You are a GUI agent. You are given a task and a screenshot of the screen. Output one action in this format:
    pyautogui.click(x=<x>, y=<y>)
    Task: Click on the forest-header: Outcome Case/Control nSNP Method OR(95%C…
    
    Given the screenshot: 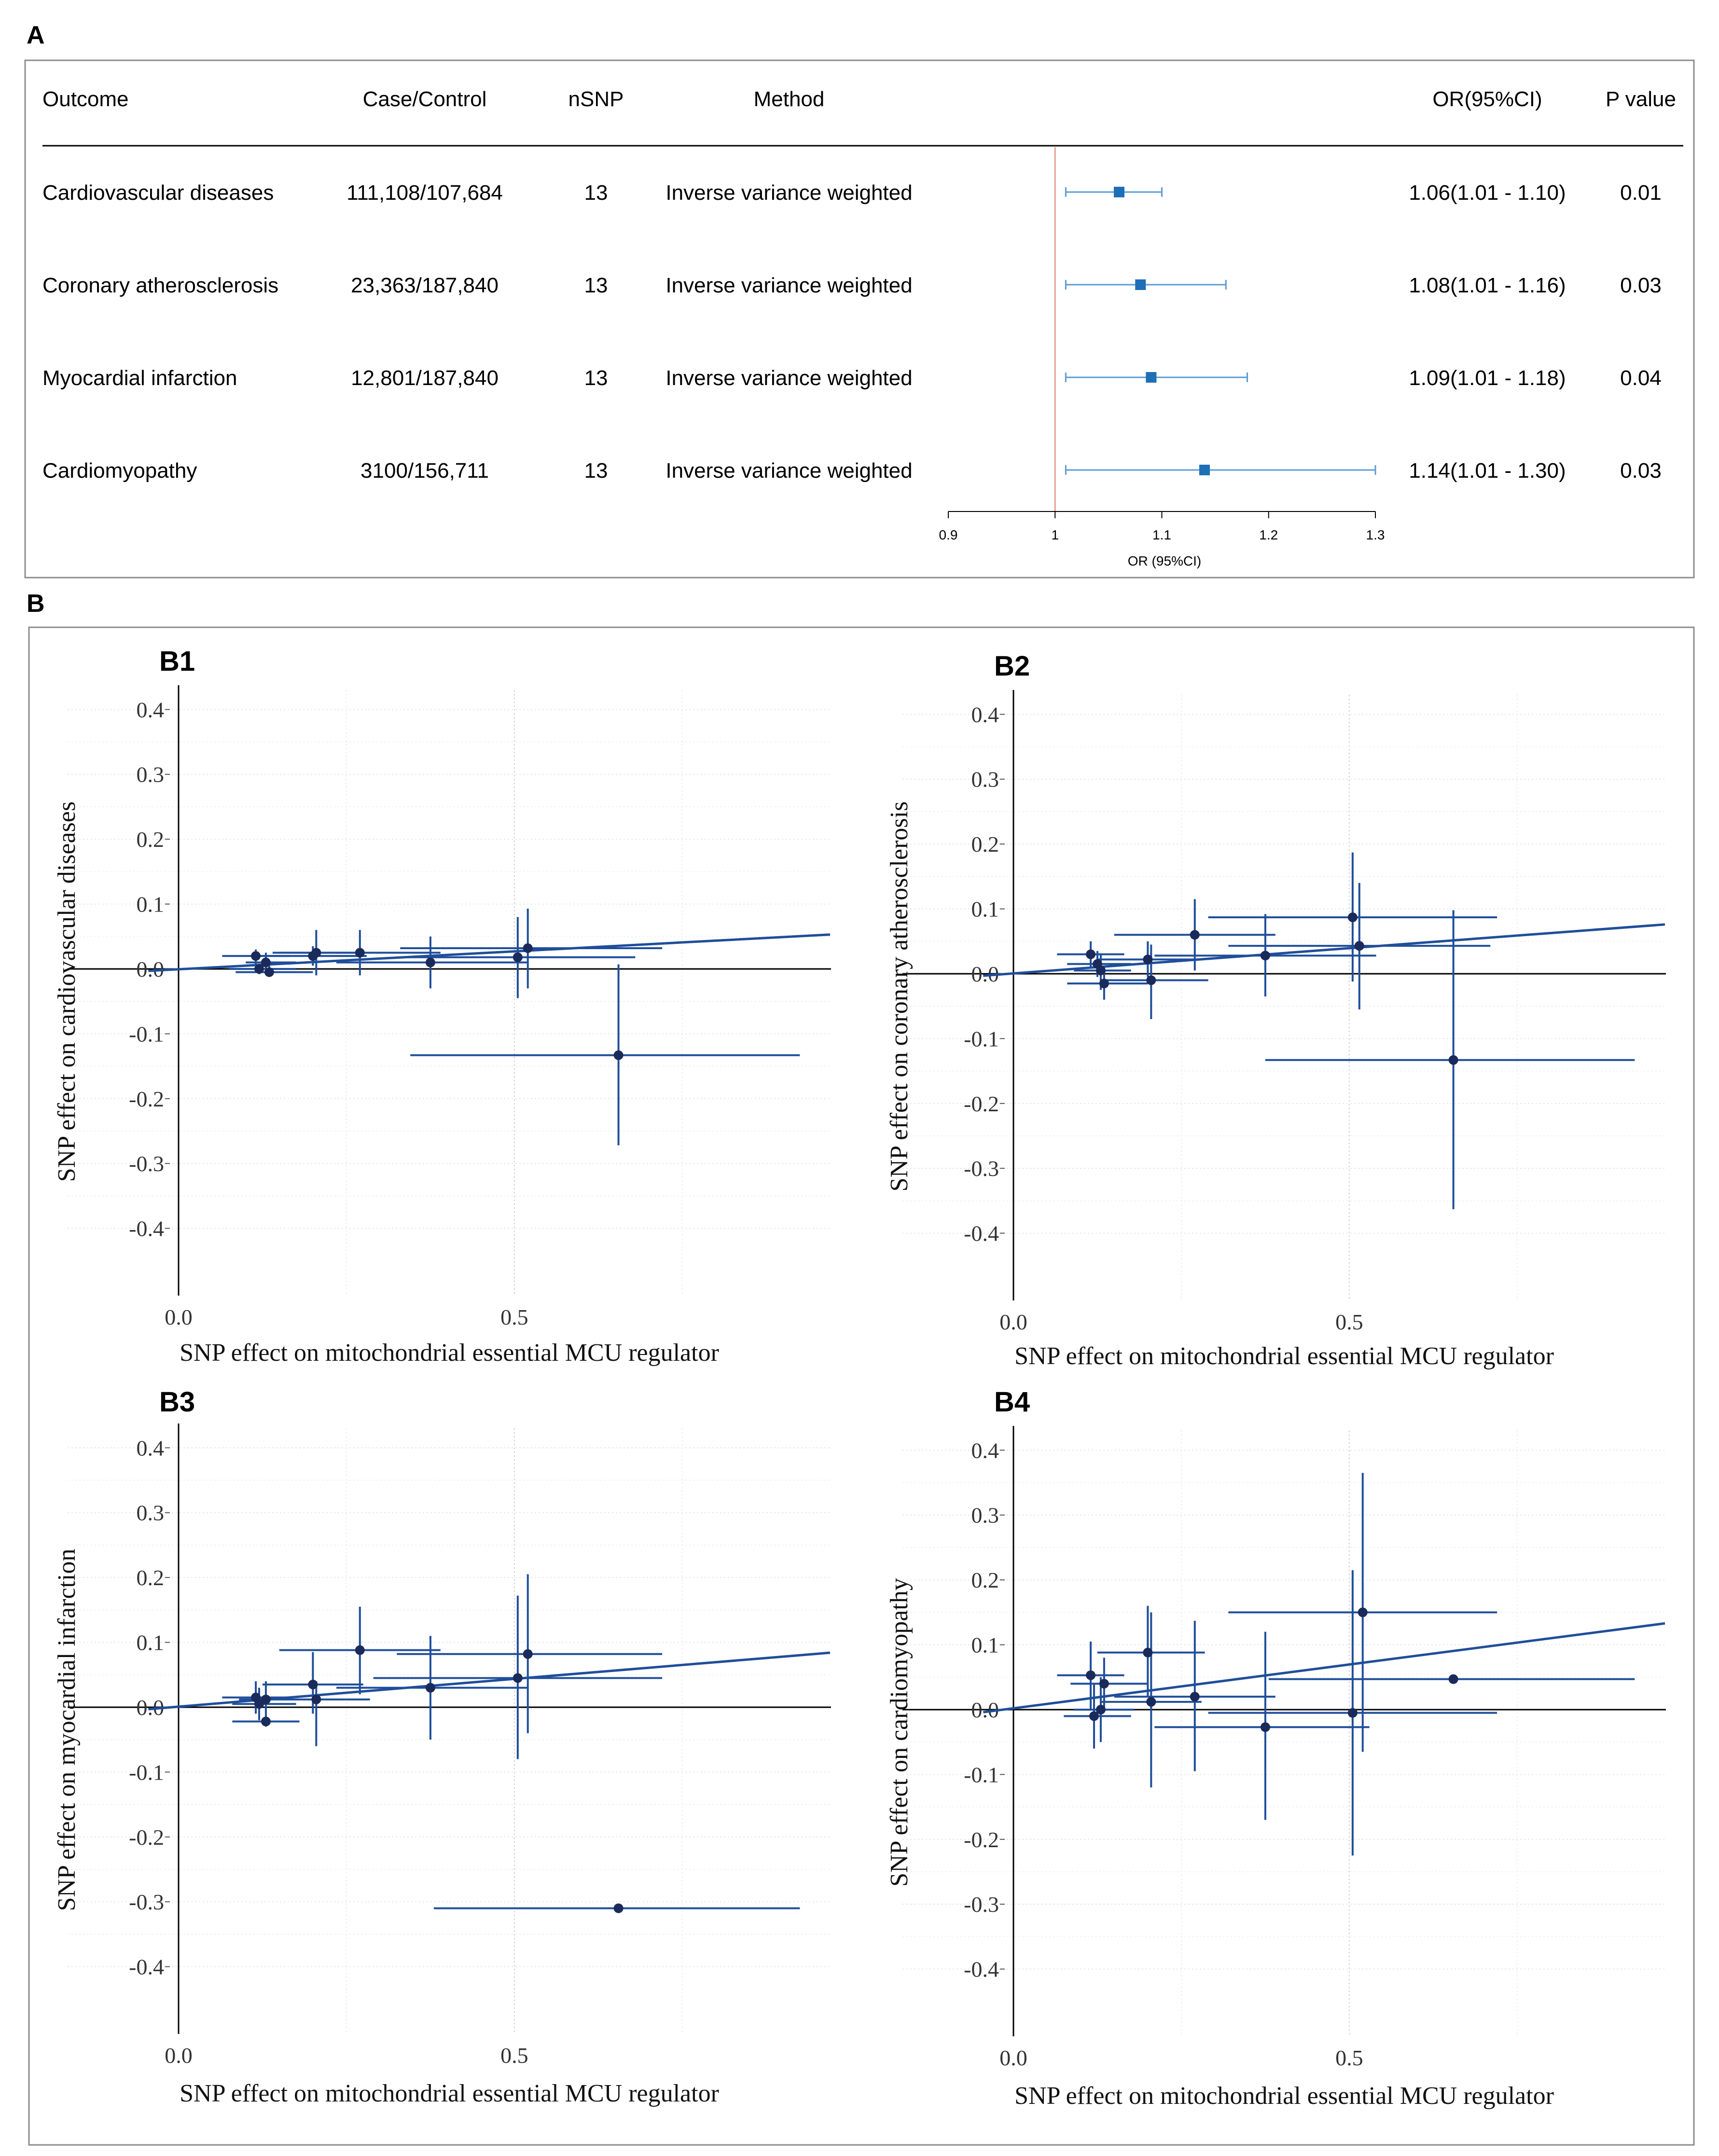 What is the action you would take?
    pyautogui.click(x=859, y=99)
    